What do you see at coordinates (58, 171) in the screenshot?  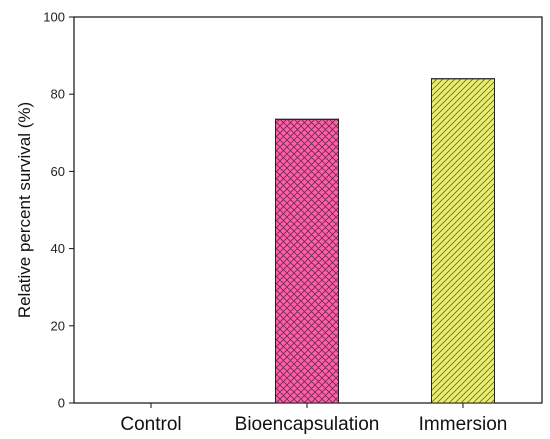 I see `y-tick-label: 60` at bounding box center [58, 171].